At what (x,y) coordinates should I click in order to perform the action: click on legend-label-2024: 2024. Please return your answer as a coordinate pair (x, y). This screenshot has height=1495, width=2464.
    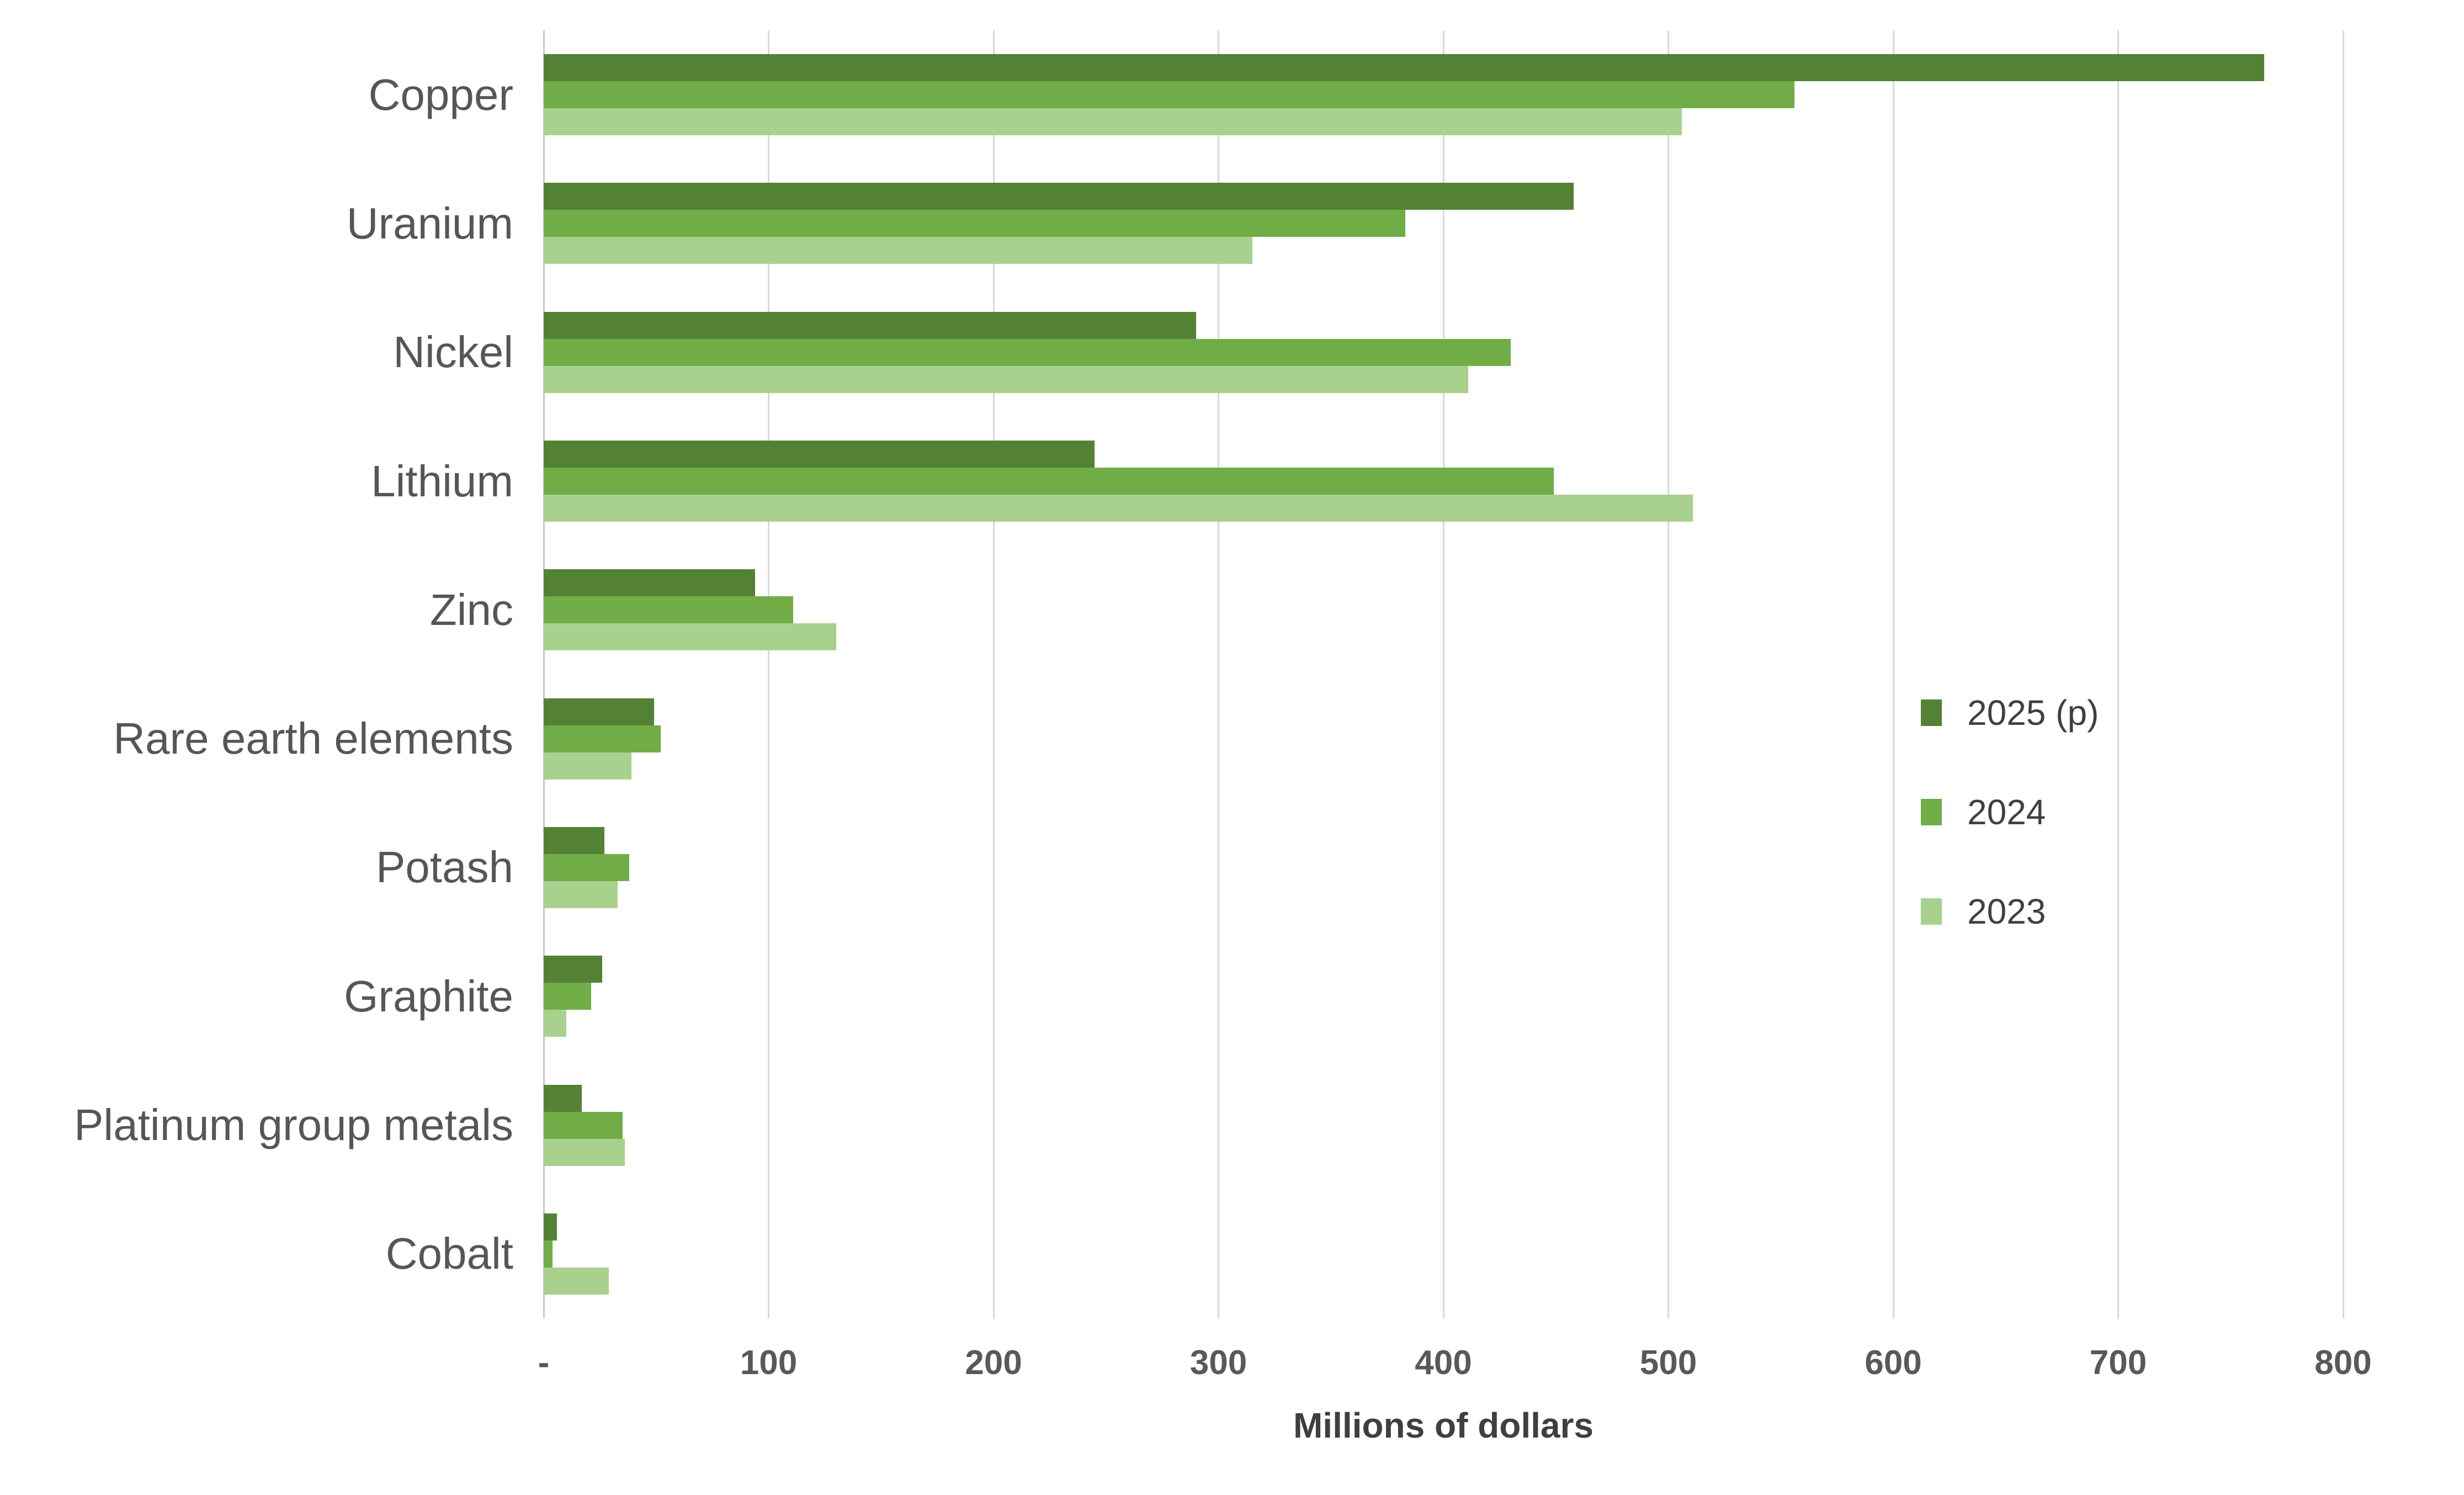
    Looking at the image, I should click on (2006, 812).